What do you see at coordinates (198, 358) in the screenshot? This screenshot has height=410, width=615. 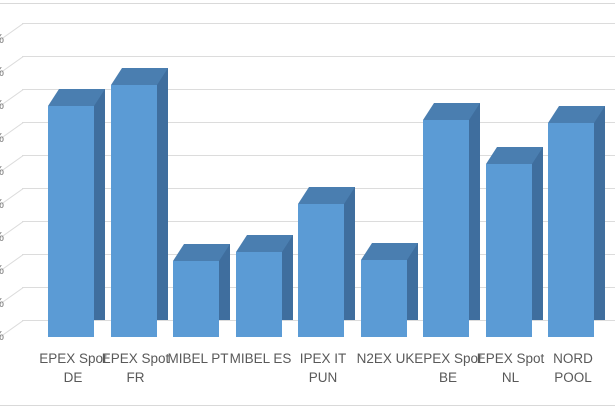 I see `x-axis-category-label: MIBEL PT` at bounding box center [198, 358].